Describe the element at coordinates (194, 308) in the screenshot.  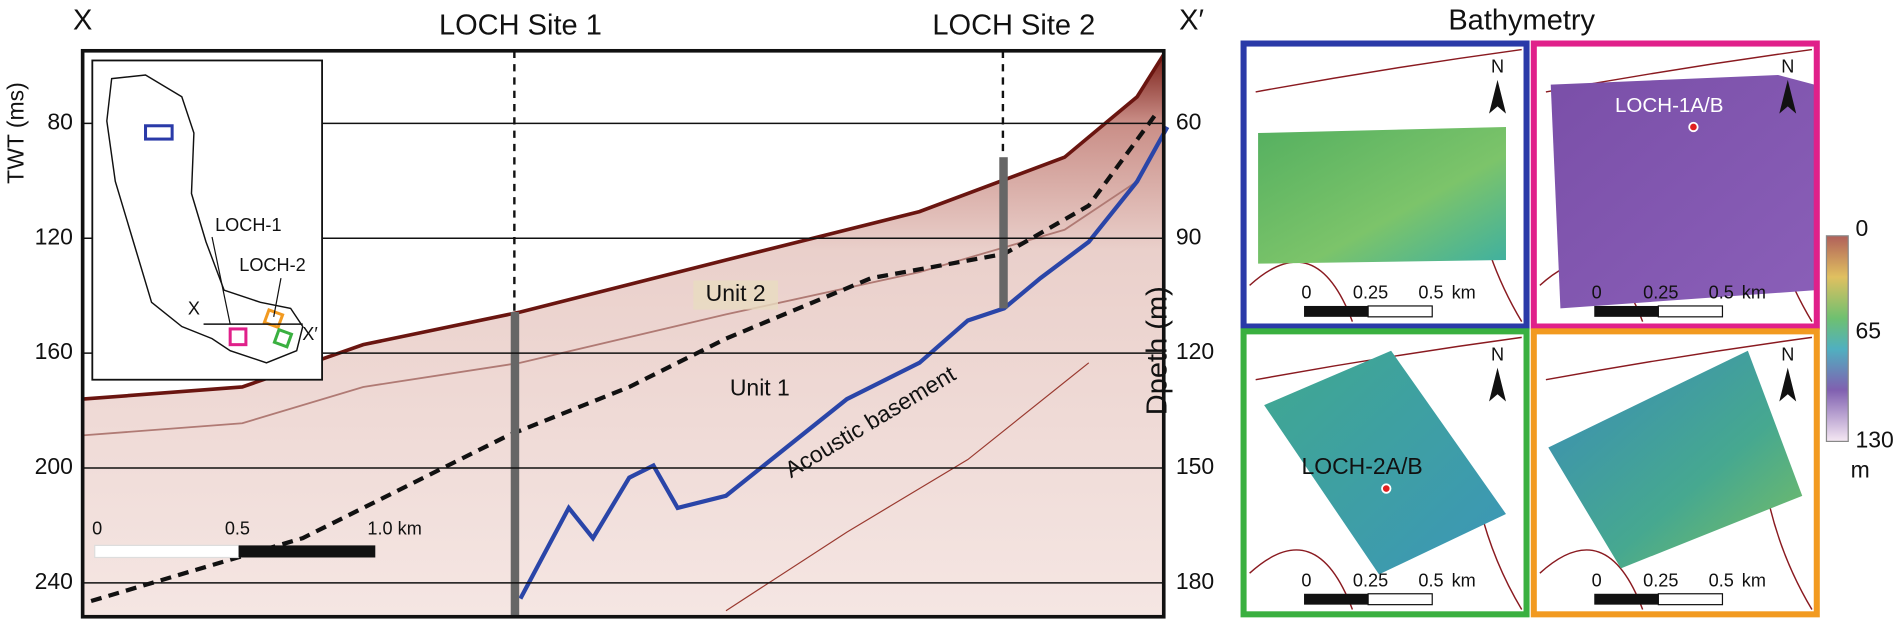
I see `inset-label: X` at that location.